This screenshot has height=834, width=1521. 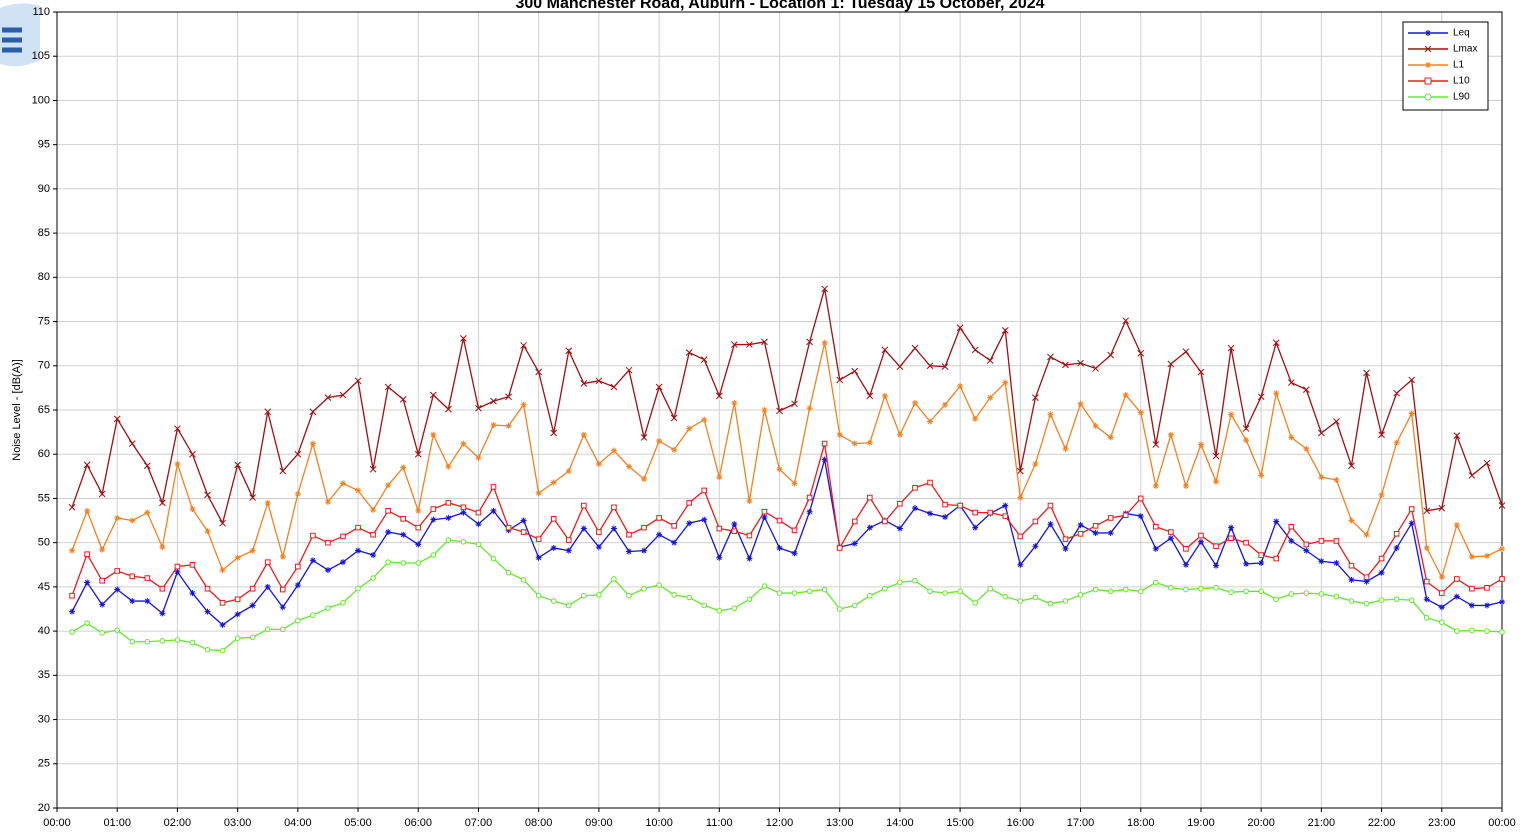 I want to click on y-tick-label: 80, so click(x=44, y=277).